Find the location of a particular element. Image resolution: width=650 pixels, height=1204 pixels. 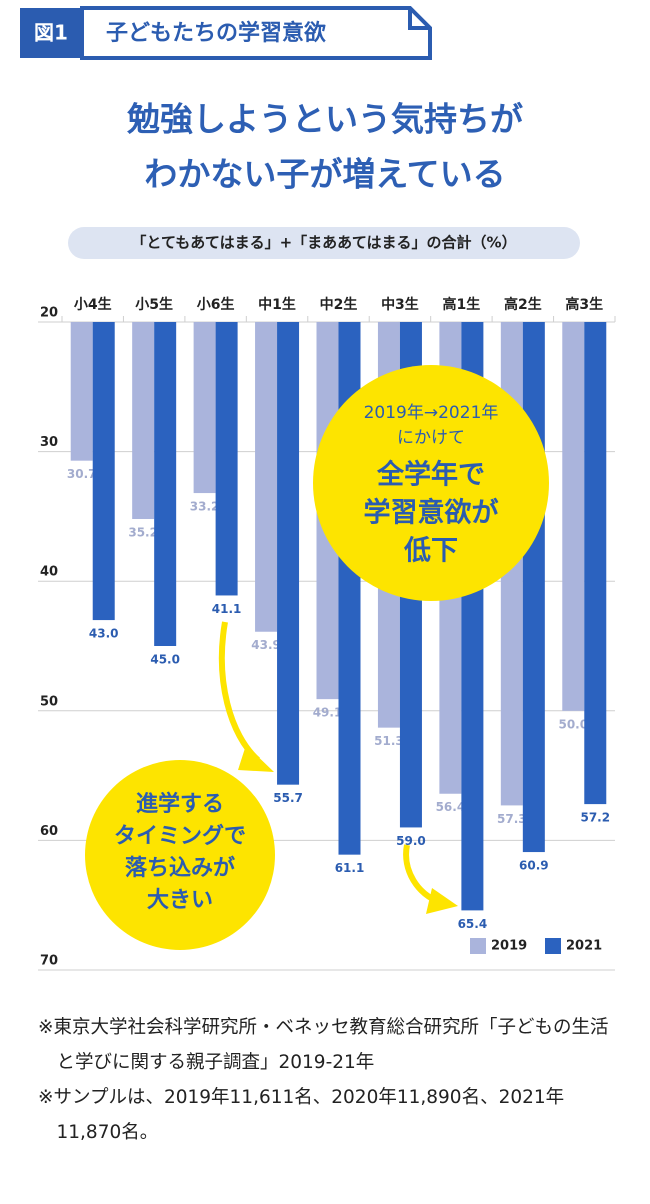

x-tick-label: 高3生 is located at coordinates (584, 304).